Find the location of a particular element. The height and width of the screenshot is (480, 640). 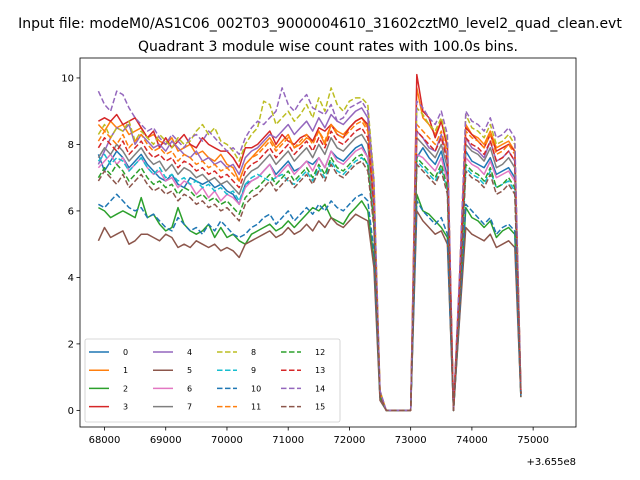

y-tick-label: 4 is located at coordinates (71, 278).